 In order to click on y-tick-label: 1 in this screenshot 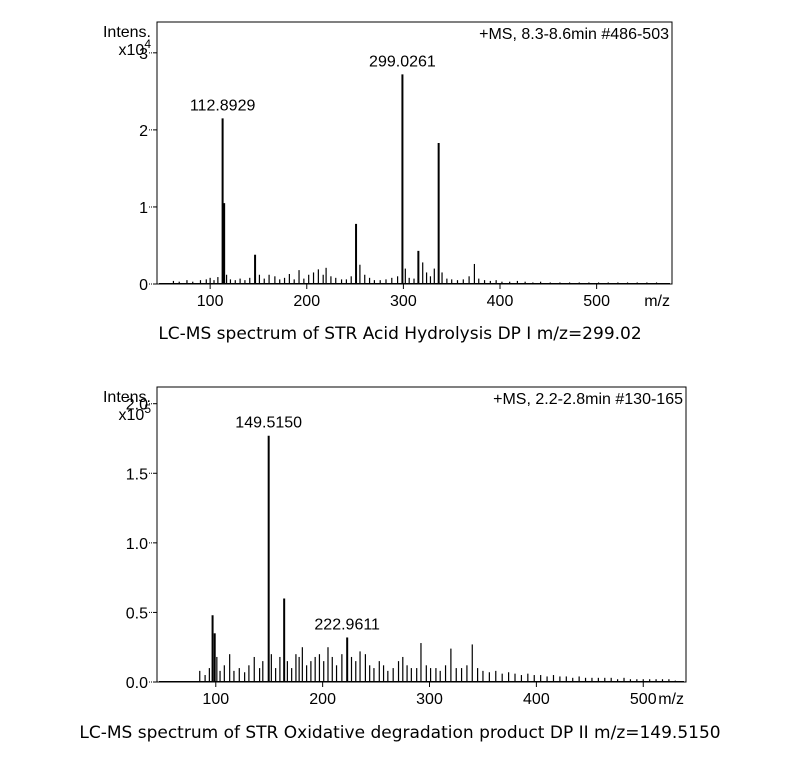, I will do `click(143, 208)`.